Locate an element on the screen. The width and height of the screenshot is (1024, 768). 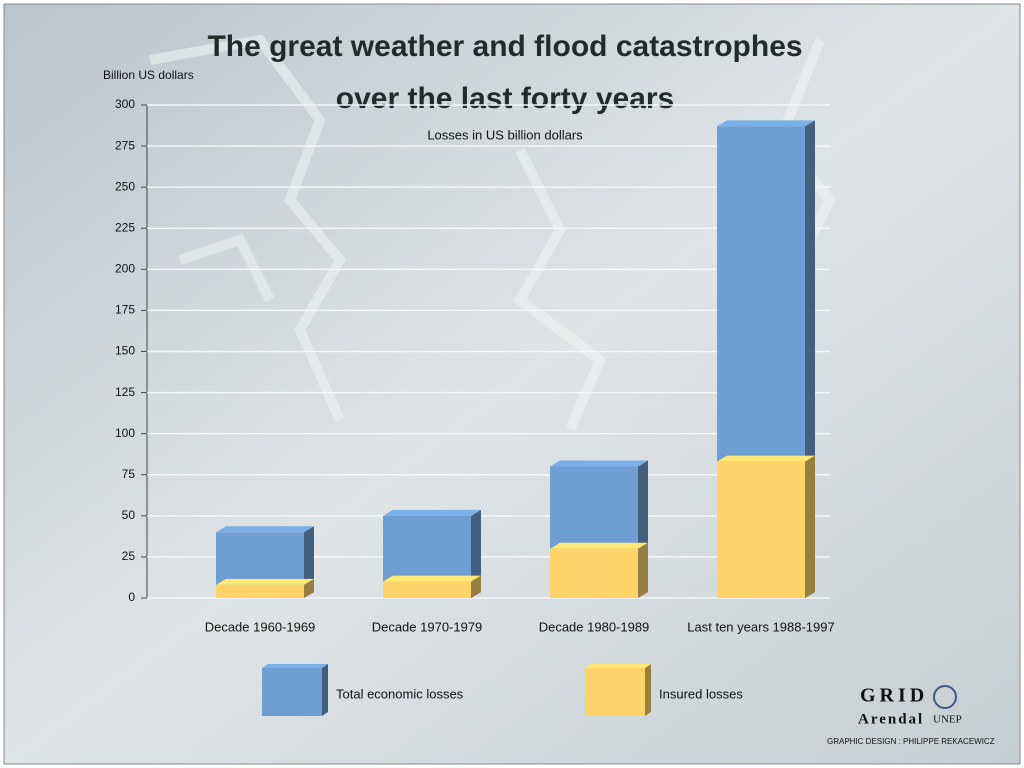
credit: GRAPHIC DESIGN : PHILIPPE REKACEWICZ is located at coordinates (911, 741).